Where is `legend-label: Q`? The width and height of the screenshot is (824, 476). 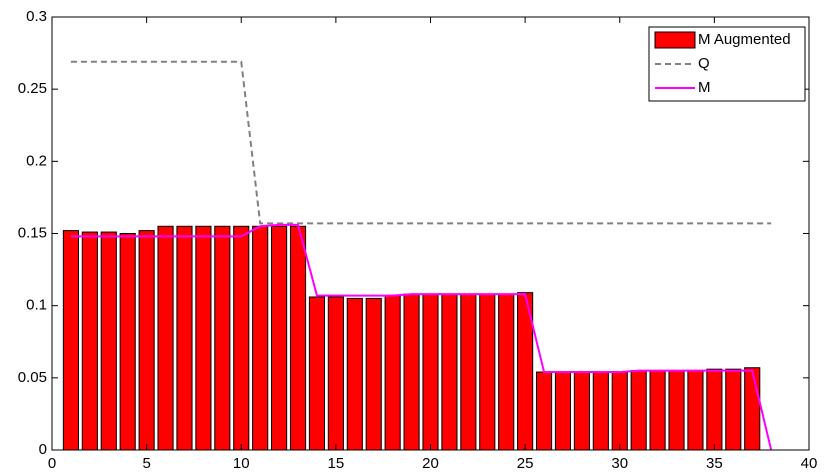 legend-label: Q is located at coordinates (704, 63).